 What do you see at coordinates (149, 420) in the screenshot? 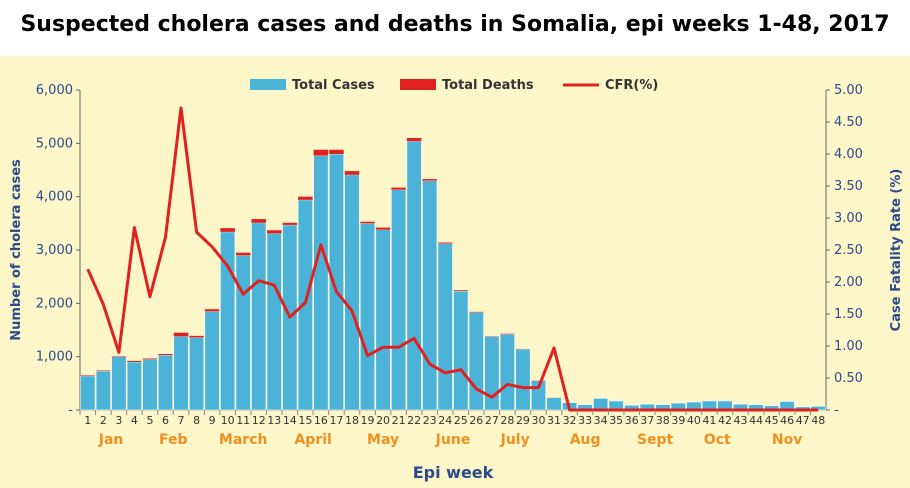
I see `week-label: 5` at bounding box center [149, 420].